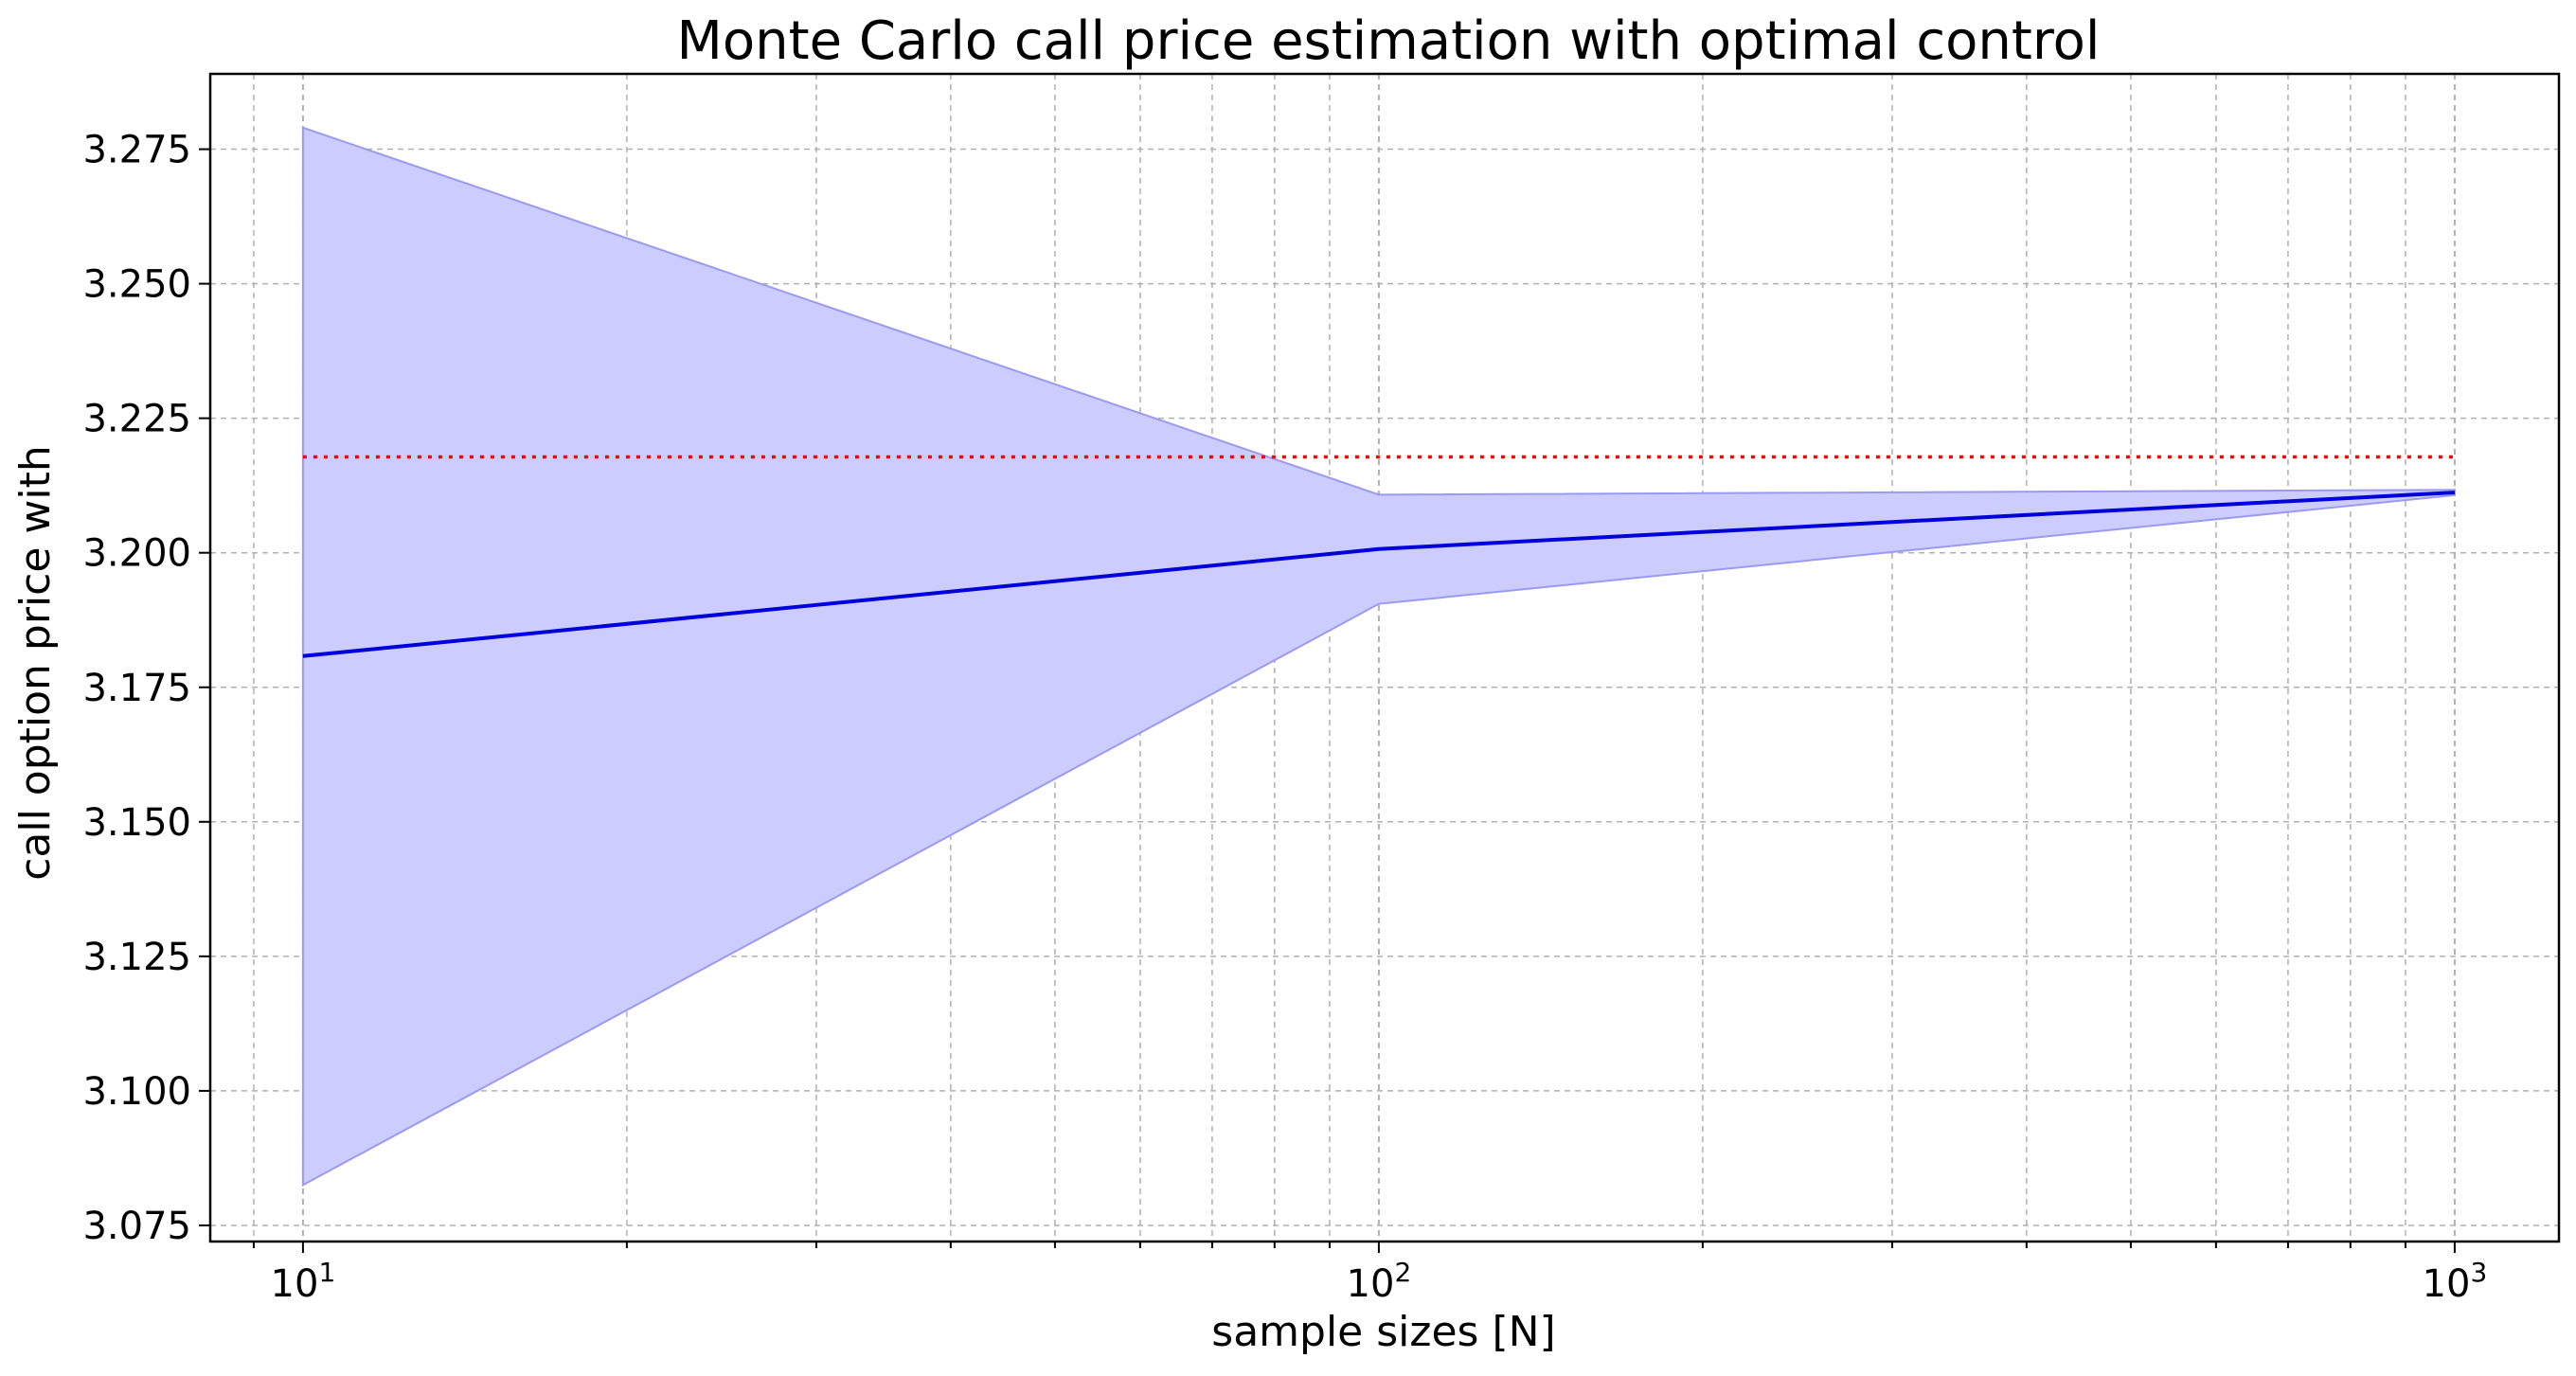  What do you see at coordinates (136, 688) in the screenshot?
I see `y-tick-label: 3.175` at bounding box center [136, 688].